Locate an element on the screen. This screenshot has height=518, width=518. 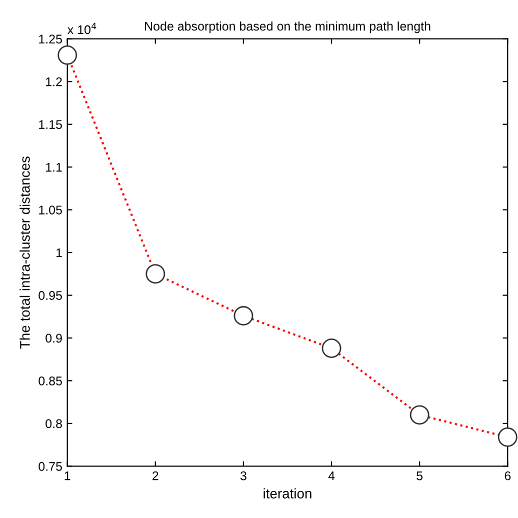
y-tick-label: 1.2 is located at coordinates (54, 81).